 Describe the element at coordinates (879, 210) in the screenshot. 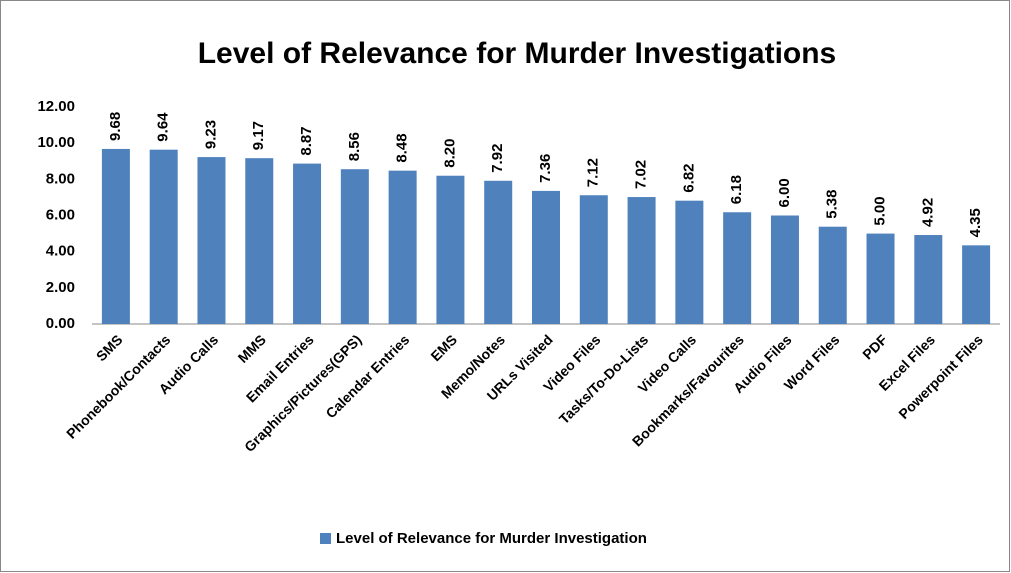

I see `data-label: 5.00` at that location.